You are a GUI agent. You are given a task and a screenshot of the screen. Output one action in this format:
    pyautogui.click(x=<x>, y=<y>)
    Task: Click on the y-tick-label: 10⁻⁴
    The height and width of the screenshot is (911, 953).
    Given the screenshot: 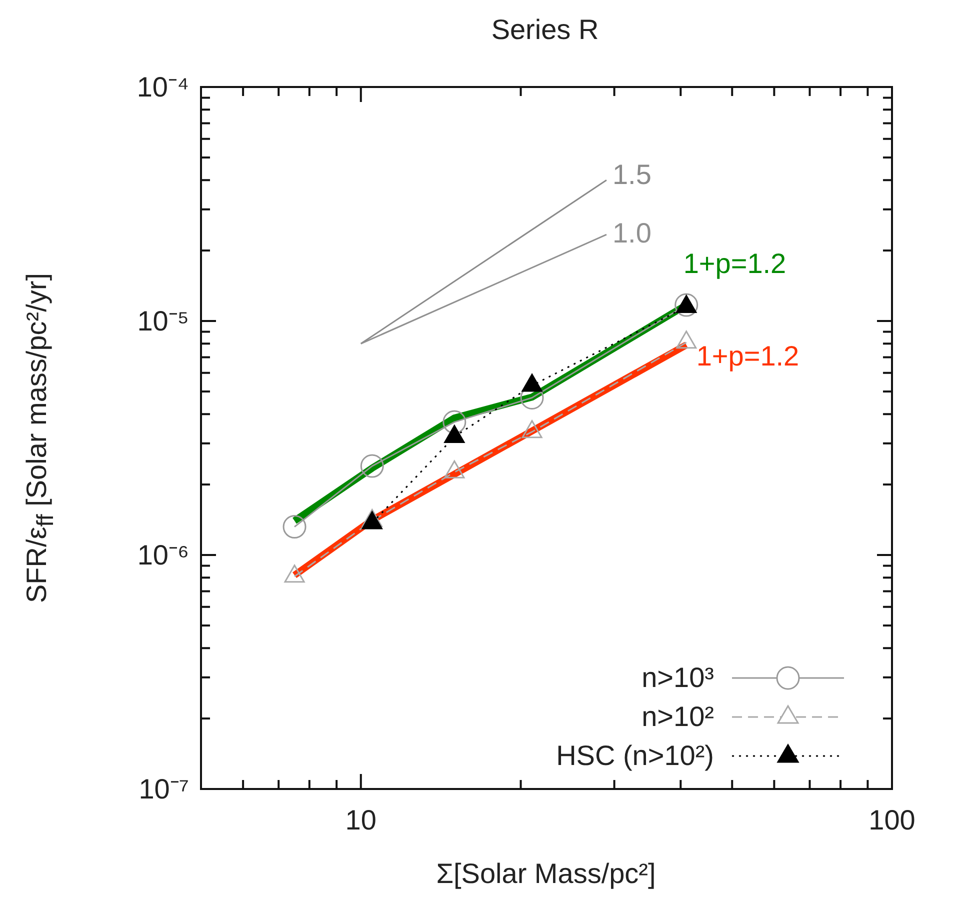 What is the action you would take?
    pyautogui.click(x=162, y=87)
    